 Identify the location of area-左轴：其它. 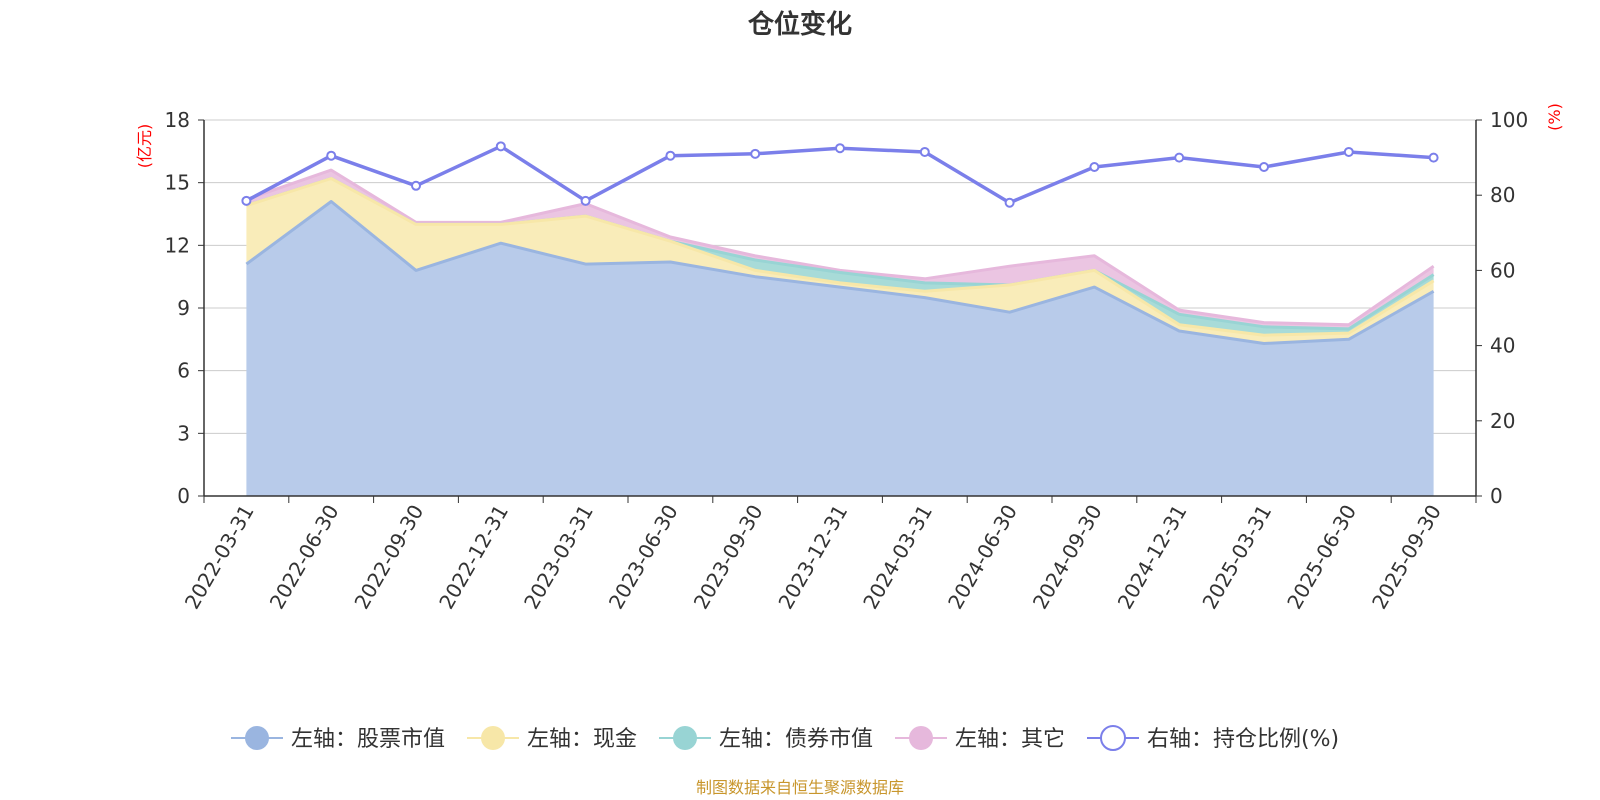
(840, 249).